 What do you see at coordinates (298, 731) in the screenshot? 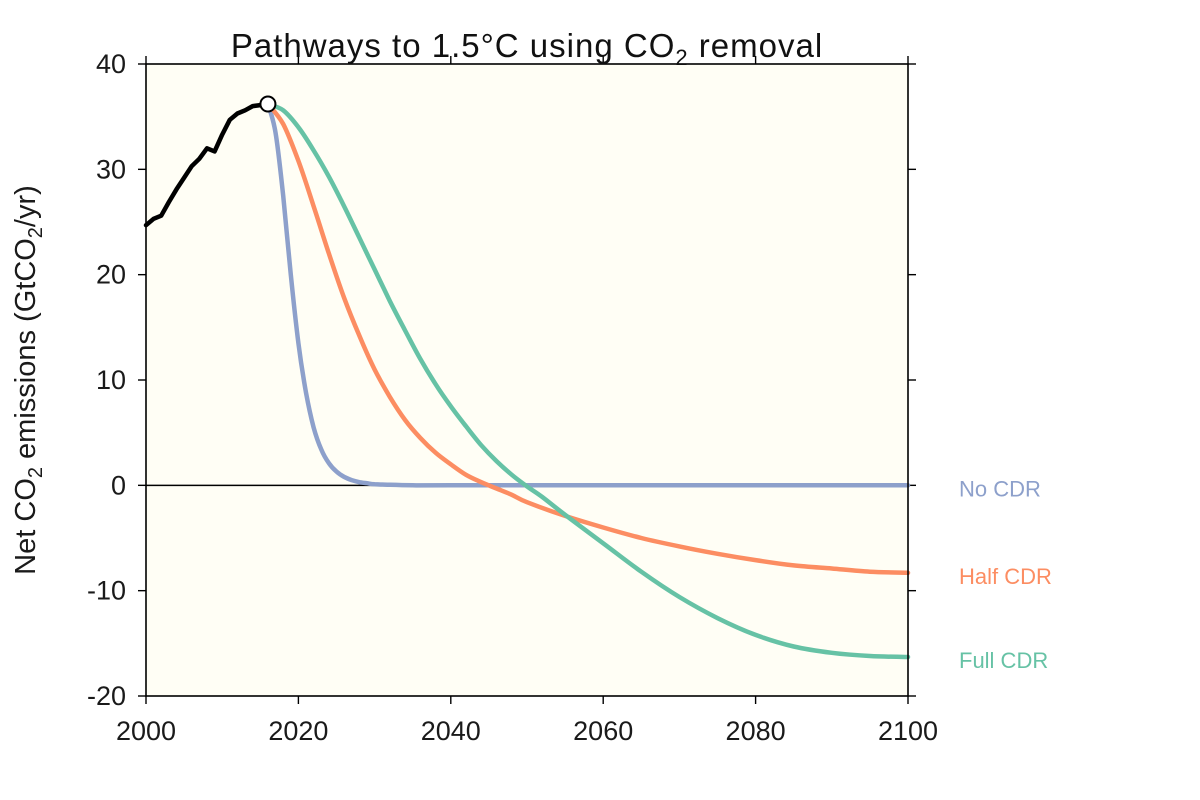
I see `x-tick-label: 2020` at bounding box center [298, 731].